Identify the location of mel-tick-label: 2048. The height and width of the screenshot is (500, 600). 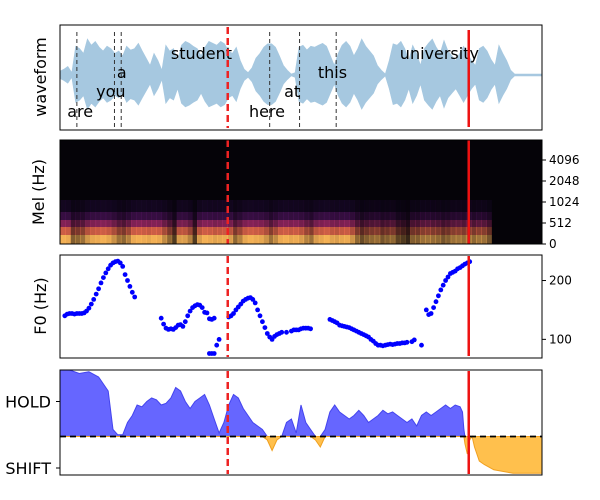
(564, 181).